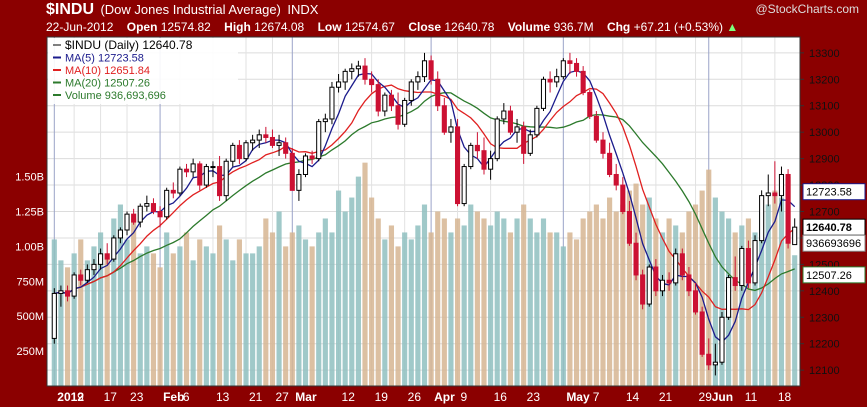 The width and height of the screenshot is (867, 407). Describe the element at coordinates (824, 213) in the screenshot. I see `y-tick-label: 12700` at that location.